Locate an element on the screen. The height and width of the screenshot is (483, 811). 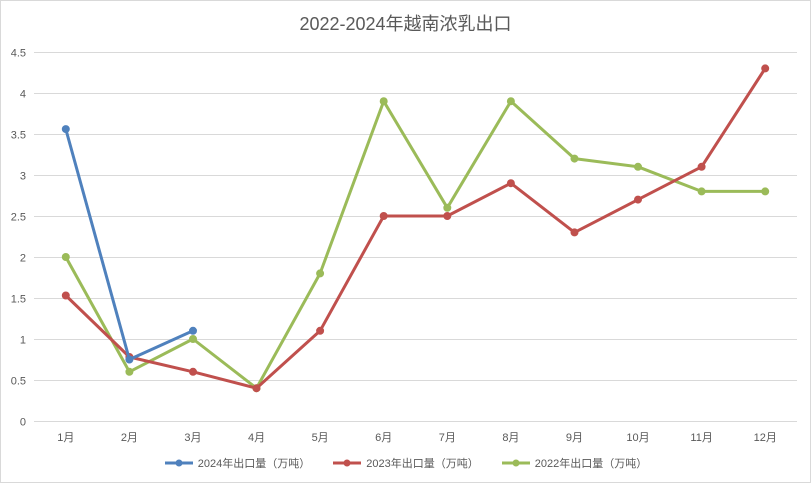
legend-item: 2024年出口量（万吨） is located at coordinates (237, 463).